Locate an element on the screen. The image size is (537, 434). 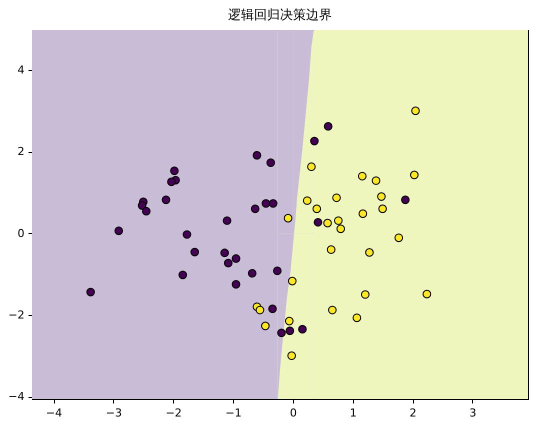
x-tick-label: −4 is located at coordinates (54, 413).